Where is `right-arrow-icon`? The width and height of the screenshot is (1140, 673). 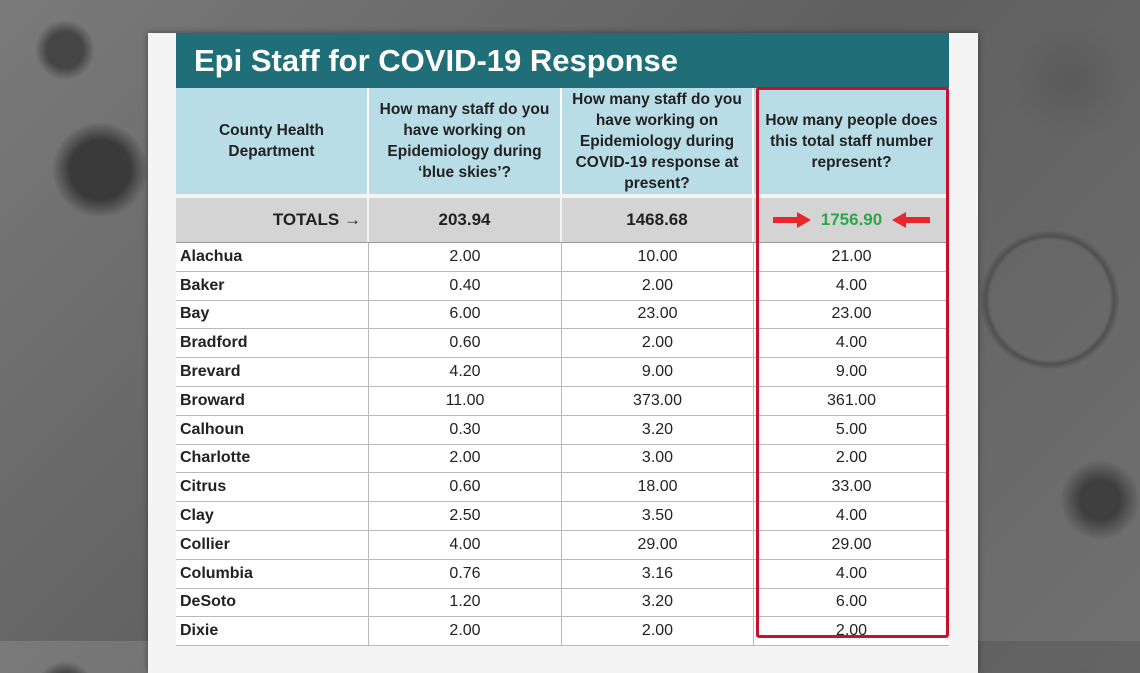
right-arrow-icon is located at coordinates (791, 220).